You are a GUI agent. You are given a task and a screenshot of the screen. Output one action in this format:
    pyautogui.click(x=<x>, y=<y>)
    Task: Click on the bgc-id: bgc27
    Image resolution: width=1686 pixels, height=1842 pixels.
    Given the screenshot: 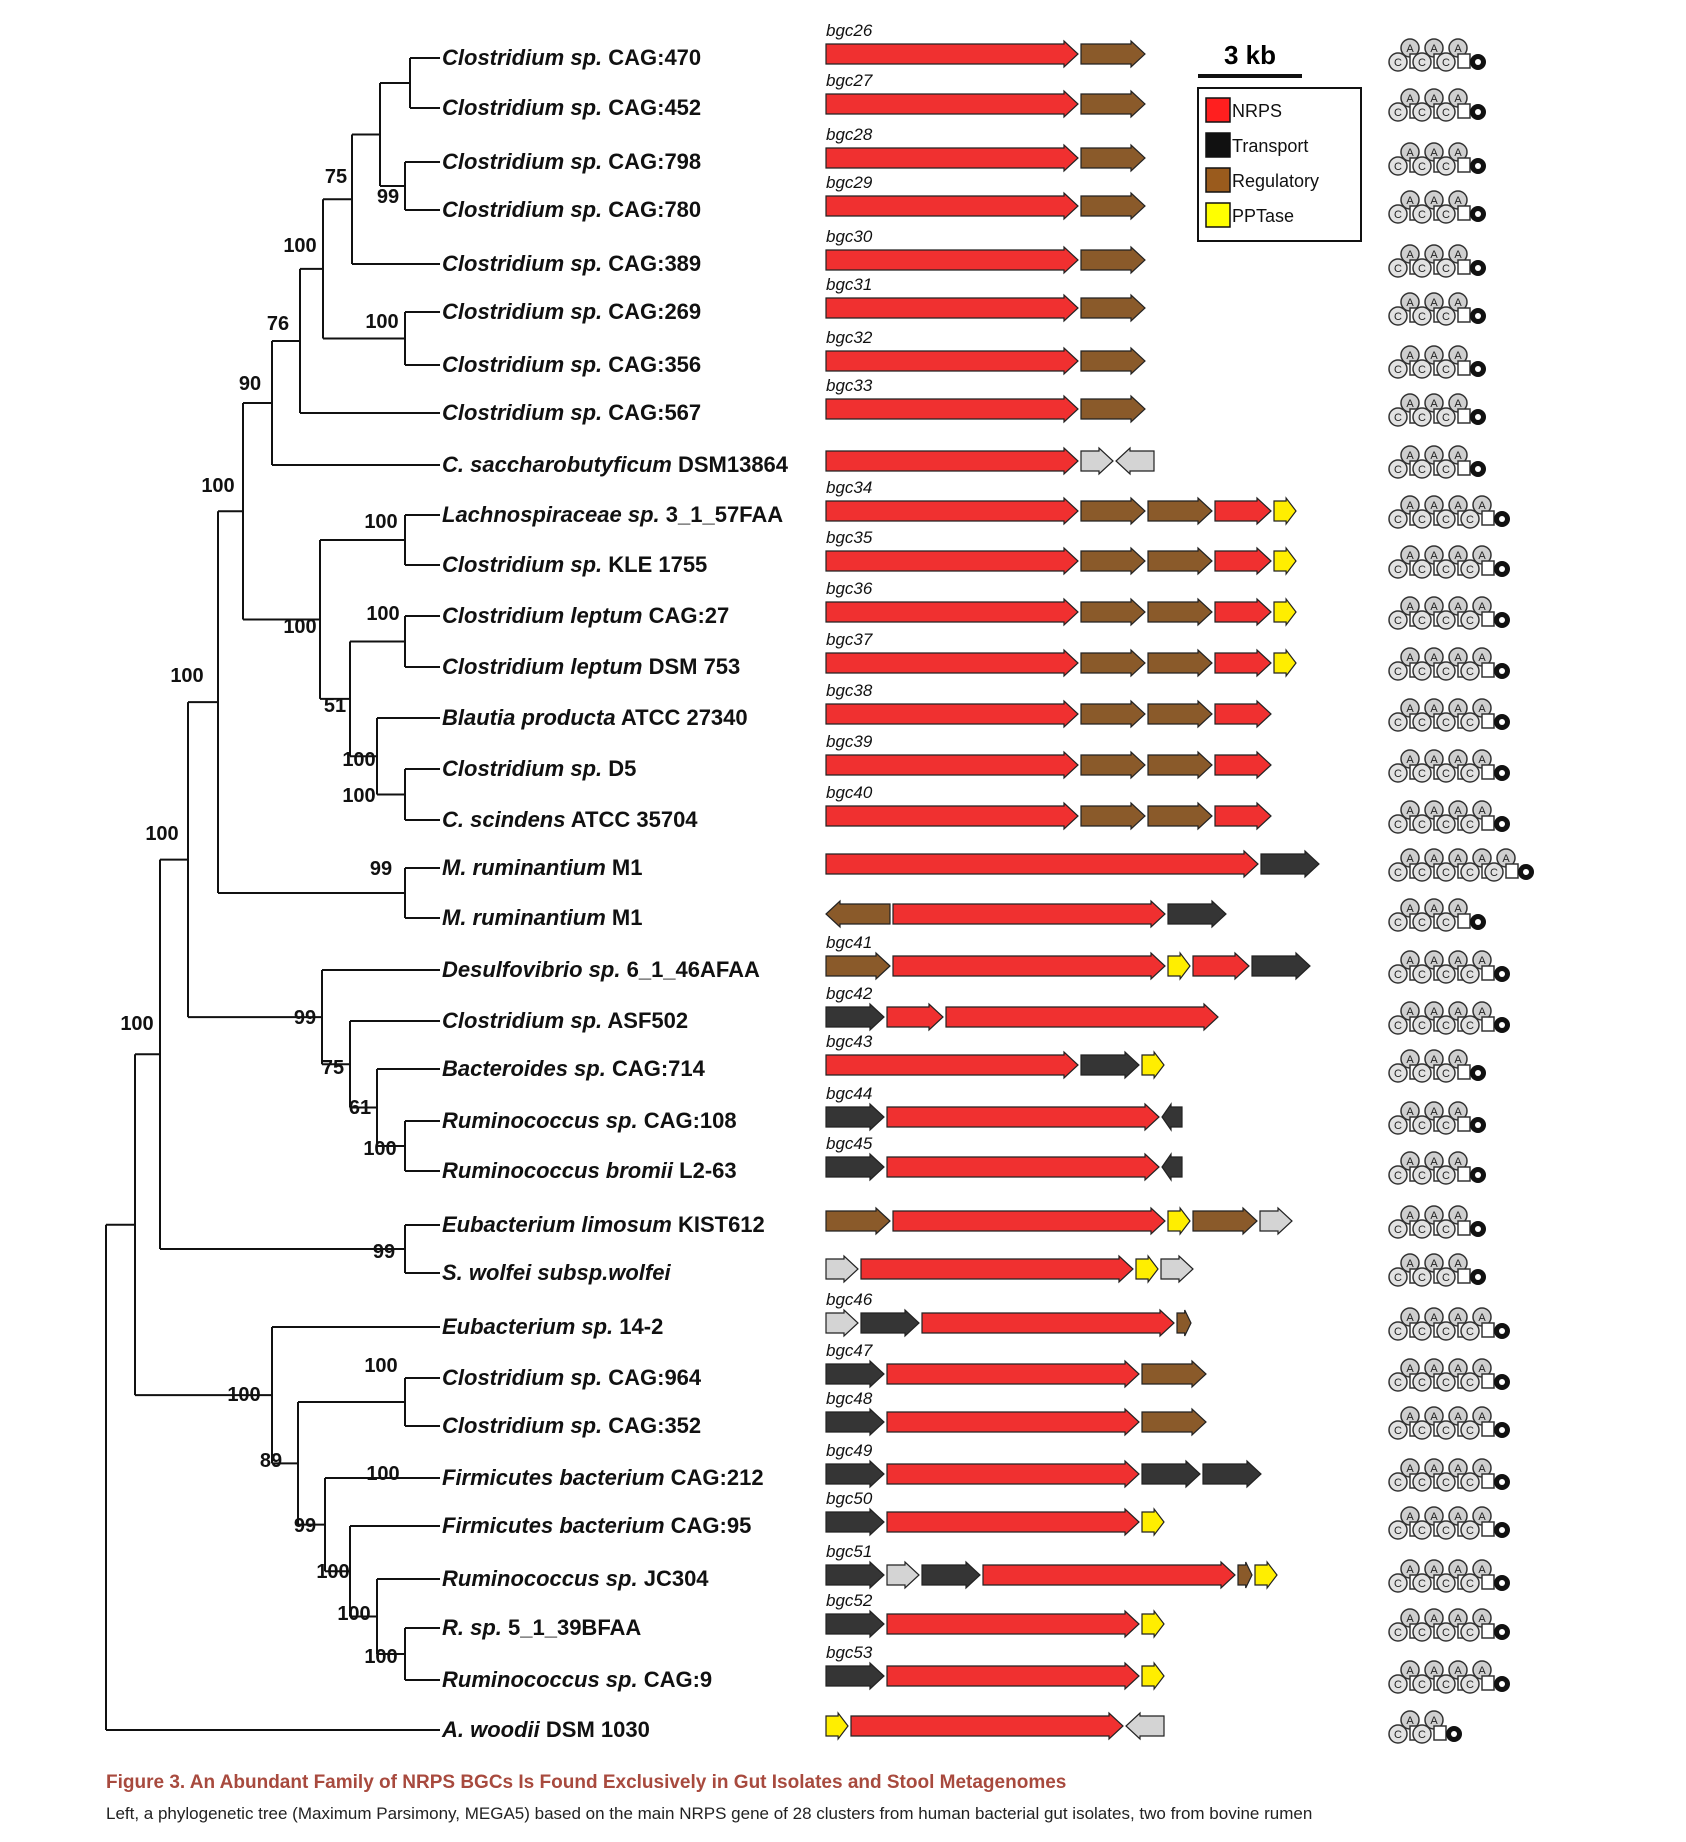 What is the action you would take?
    pyautogui.click(x=849, y=80)
    